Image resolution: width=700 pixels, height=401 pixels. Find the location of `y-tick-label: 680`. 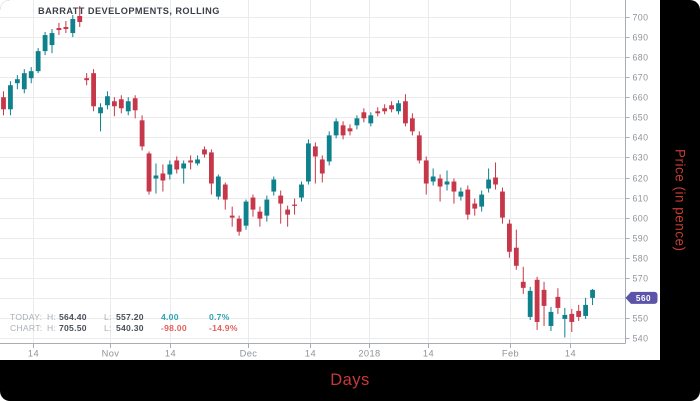

y-tick-label: 680 is located at coordinates (641, 58).